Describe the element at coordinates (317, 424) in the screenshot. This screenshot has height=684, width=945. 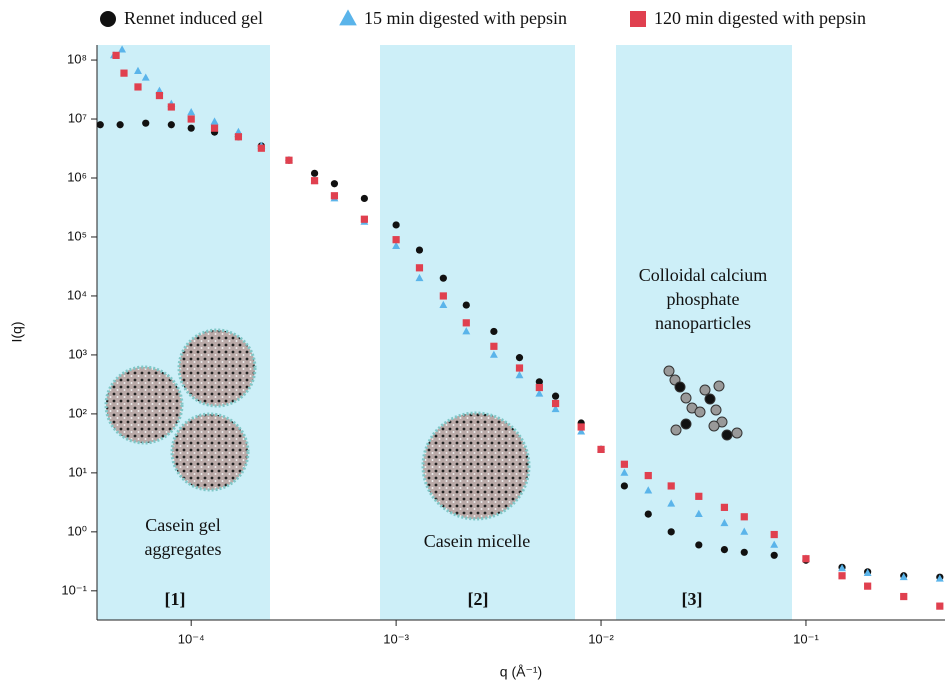
I see `illustrations` at that location.